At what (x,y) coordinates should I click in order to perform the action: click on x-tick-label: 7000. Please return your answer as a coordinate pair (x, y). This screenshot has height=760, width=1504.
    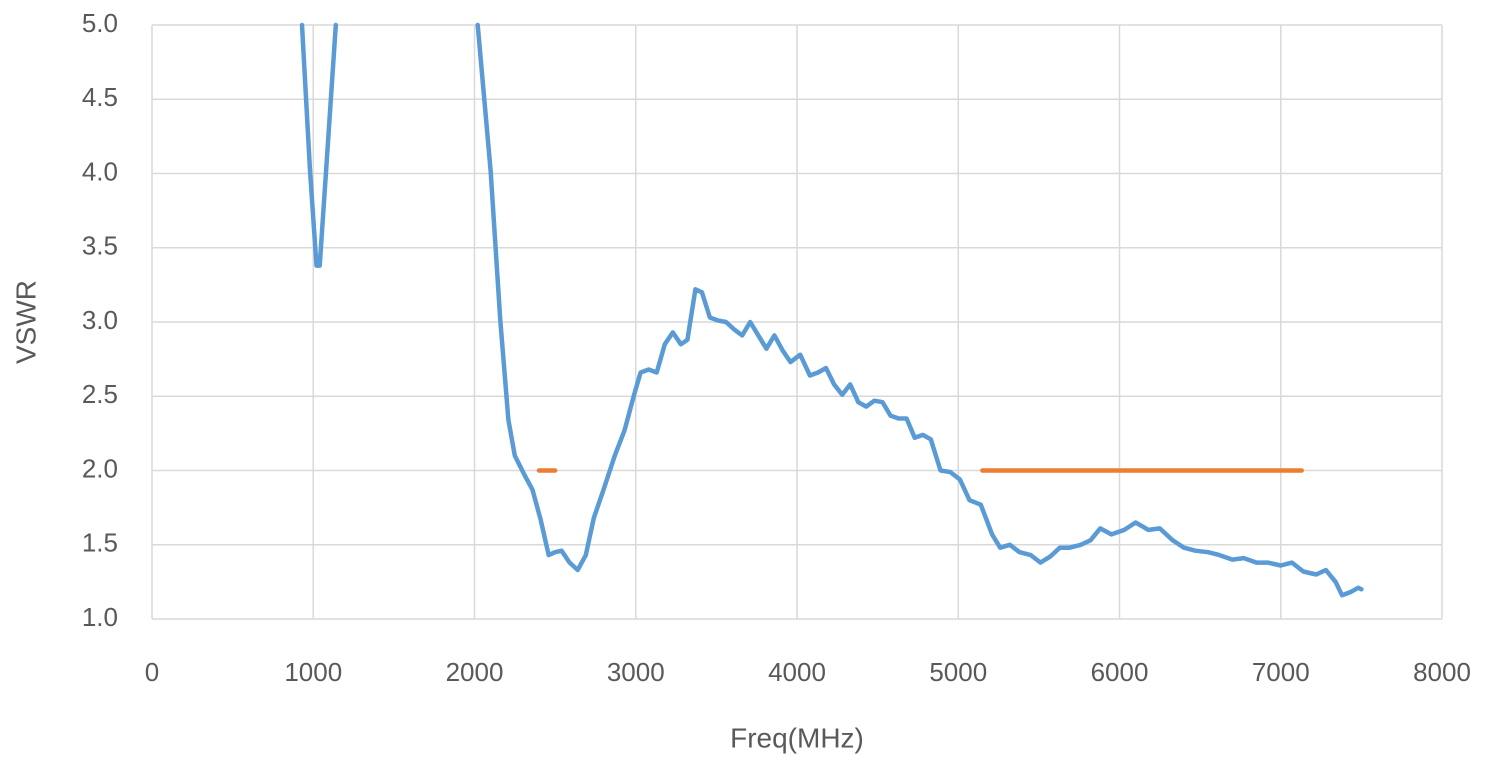
    Looking at the image, I should click on (1281, 672).